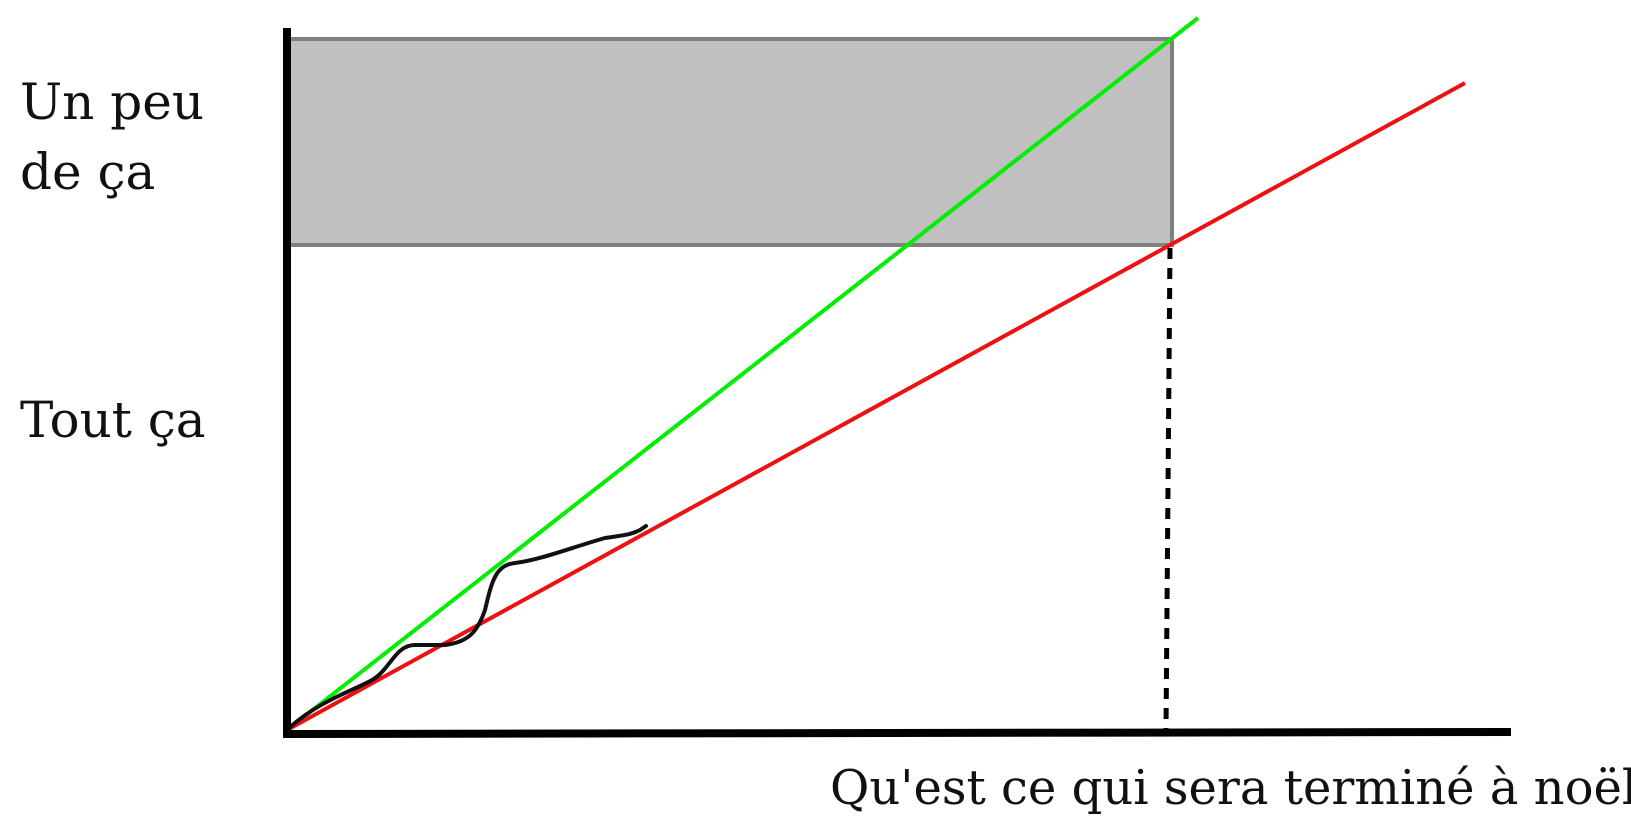  I want to click on top-level-label-line-2: de ça, so click(88, 172).